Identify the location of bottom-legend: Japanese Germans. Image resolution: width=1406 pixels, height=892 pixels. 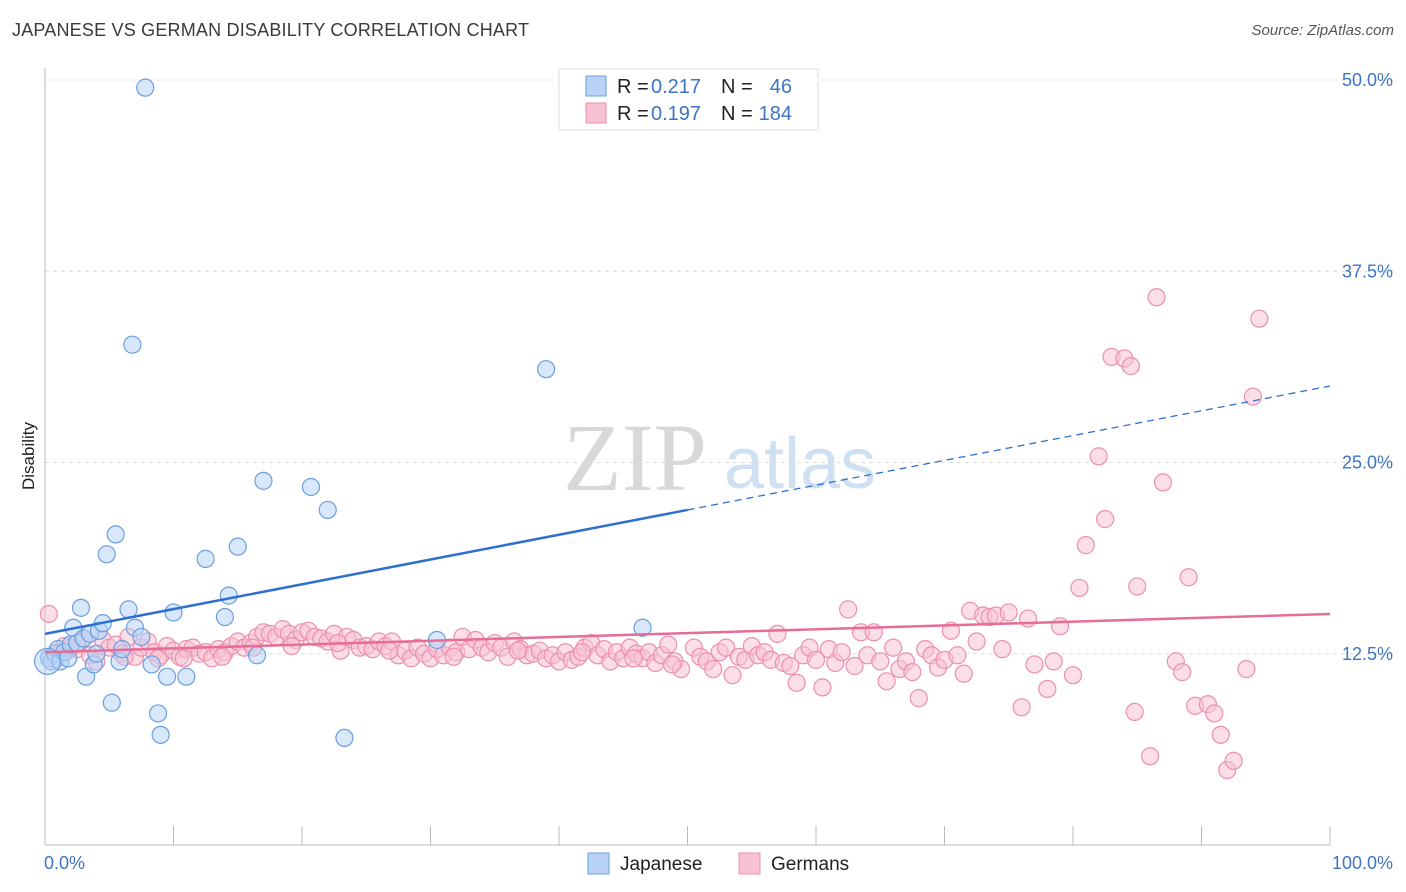
(718, 863).